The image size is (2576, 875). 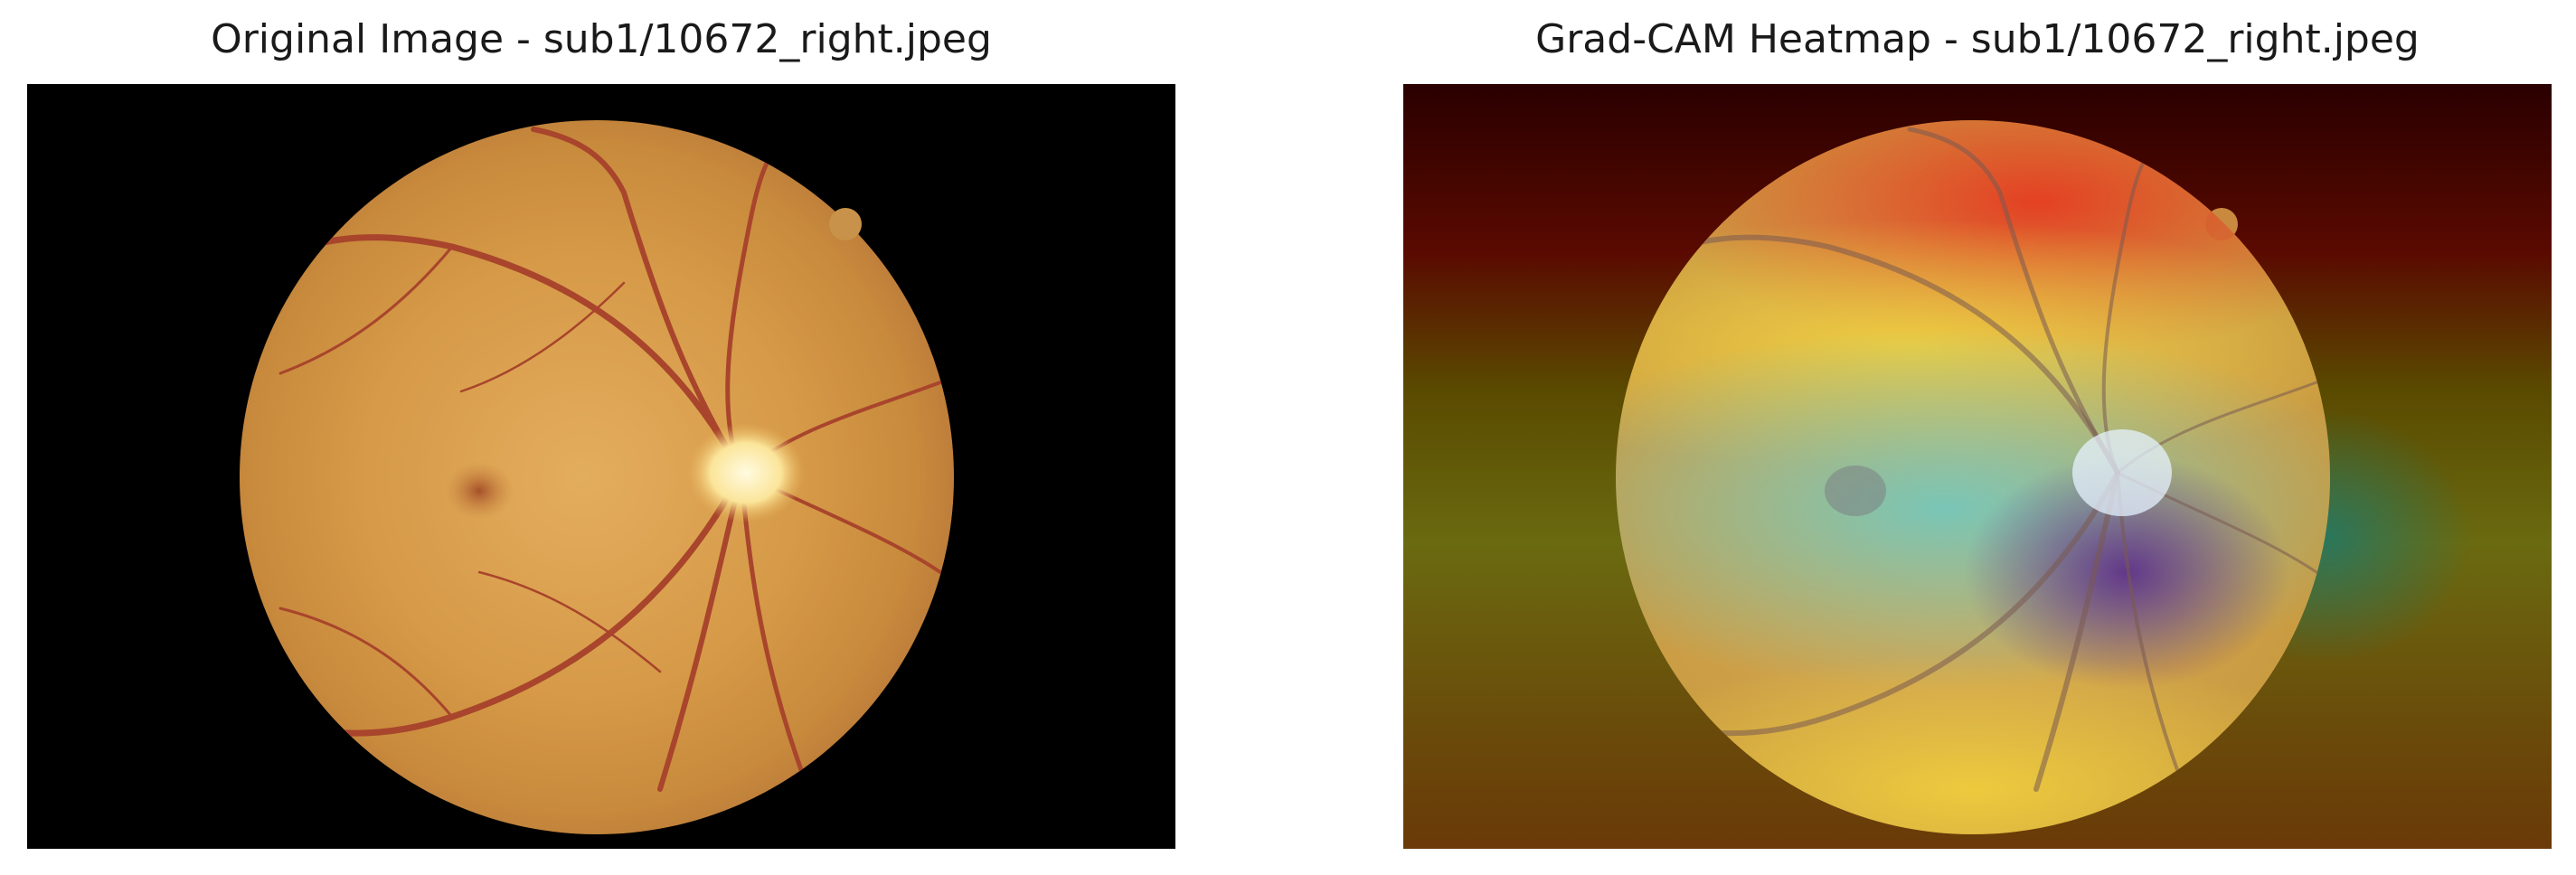 I want to click on macula, so click(x=479, y=491).